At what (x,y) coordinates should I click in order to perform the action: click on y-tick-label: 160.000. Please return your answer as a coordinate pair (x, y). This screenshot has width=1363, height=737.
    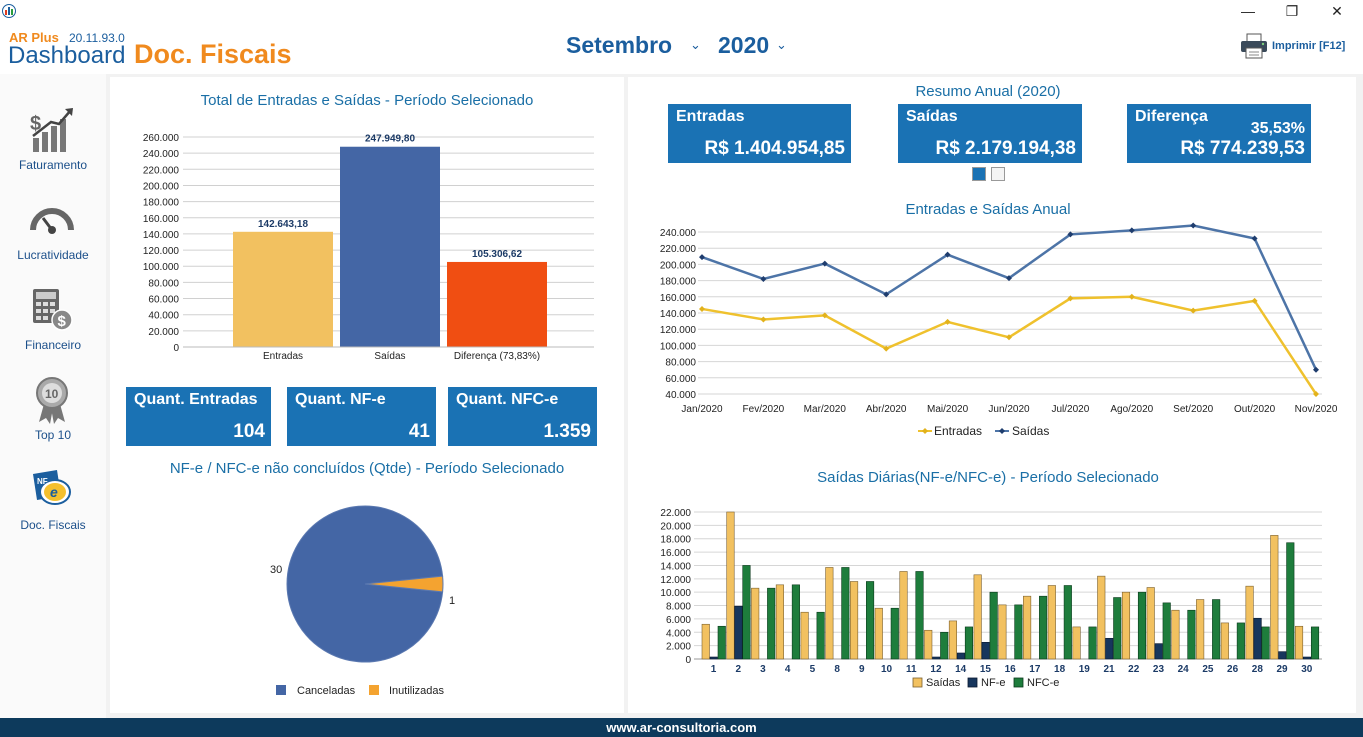
    Looking at the image, I should click on (678, 298).